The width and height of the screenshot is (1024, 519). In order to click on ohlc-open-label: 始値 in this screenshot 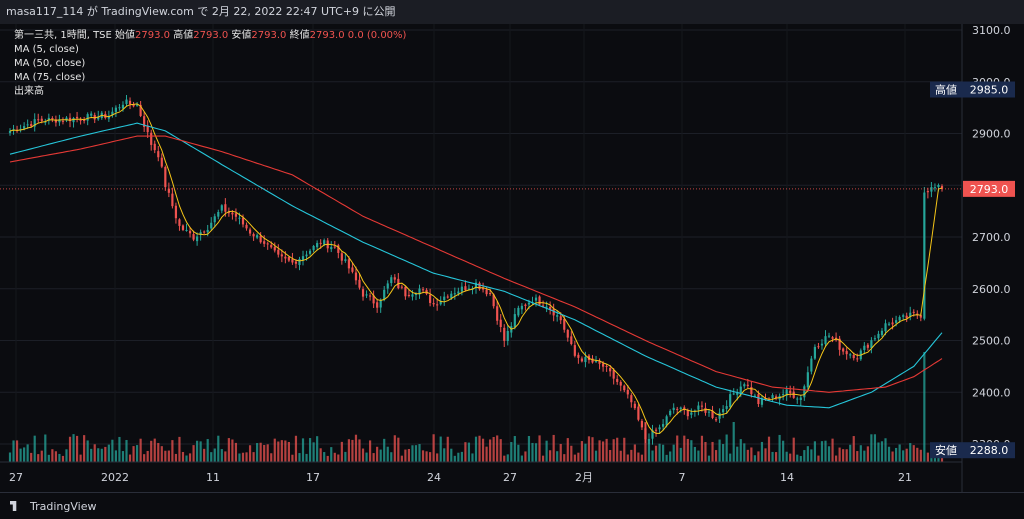, I will do `click(125, 35)`.